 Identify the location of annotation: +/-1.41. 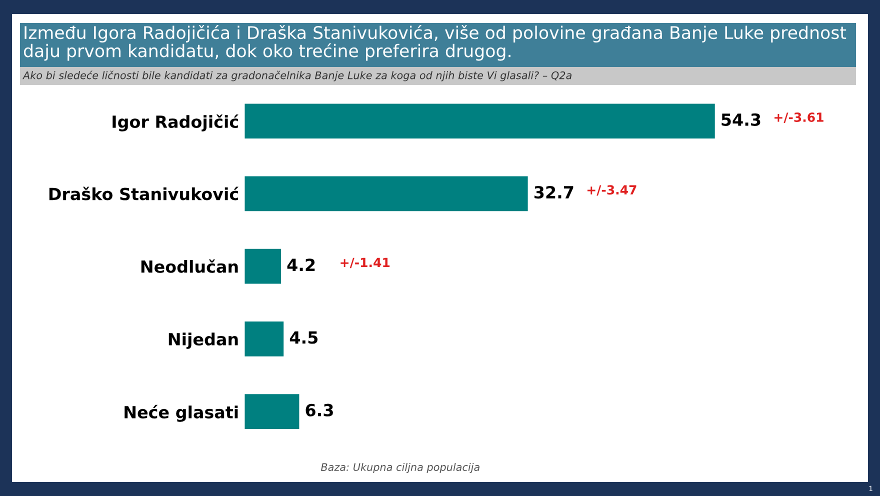
(365, 263).